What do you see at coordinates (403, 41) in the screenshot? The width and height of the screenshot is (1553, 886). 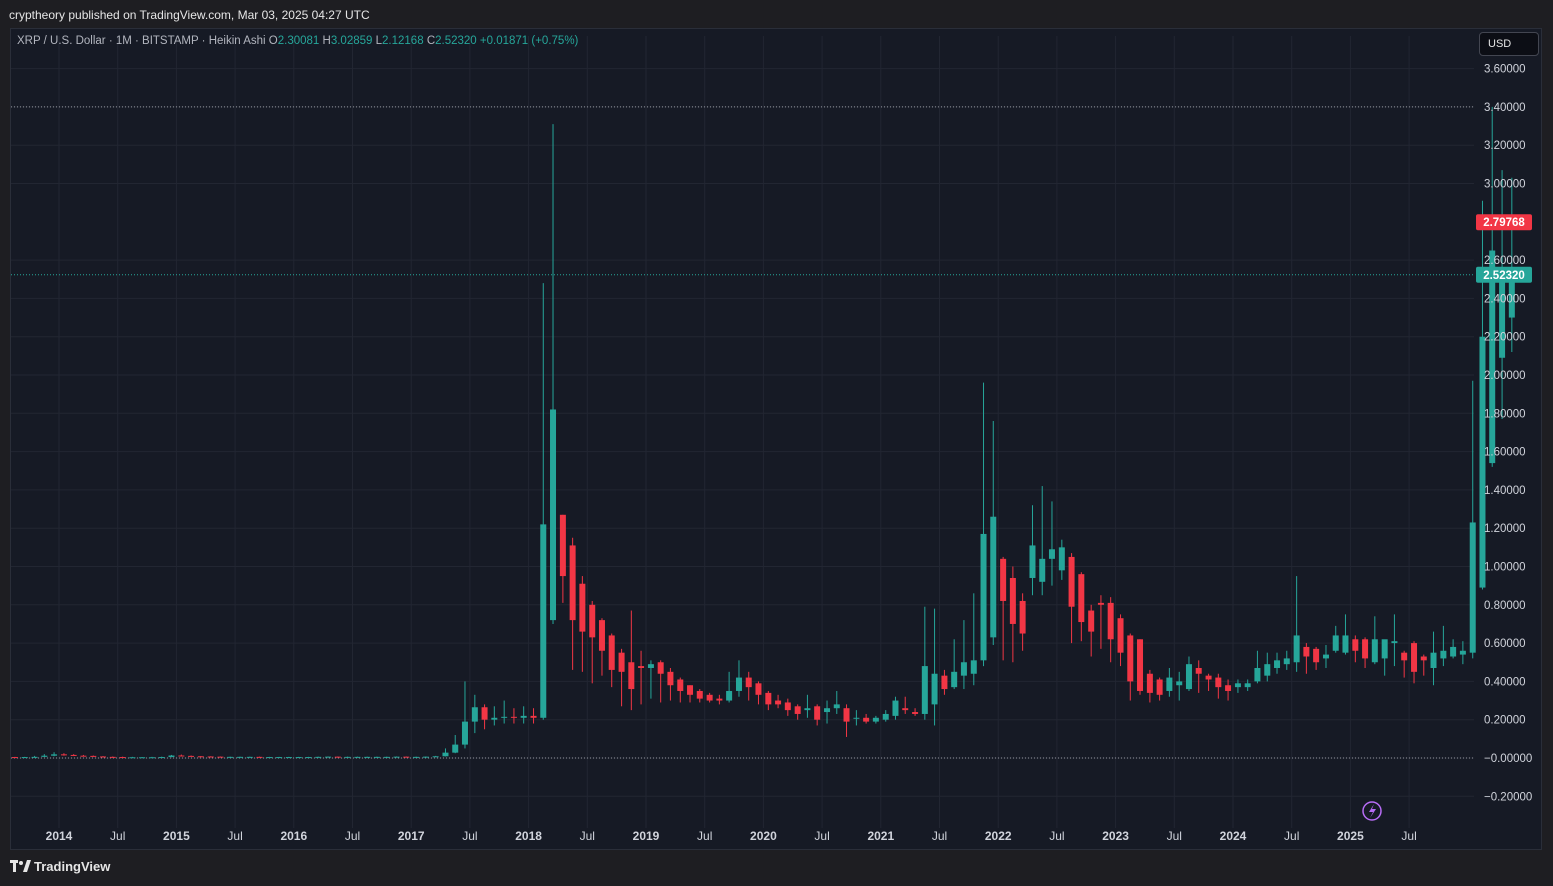 I see `low-value: 2.12168` at bounding box center [403, 41].